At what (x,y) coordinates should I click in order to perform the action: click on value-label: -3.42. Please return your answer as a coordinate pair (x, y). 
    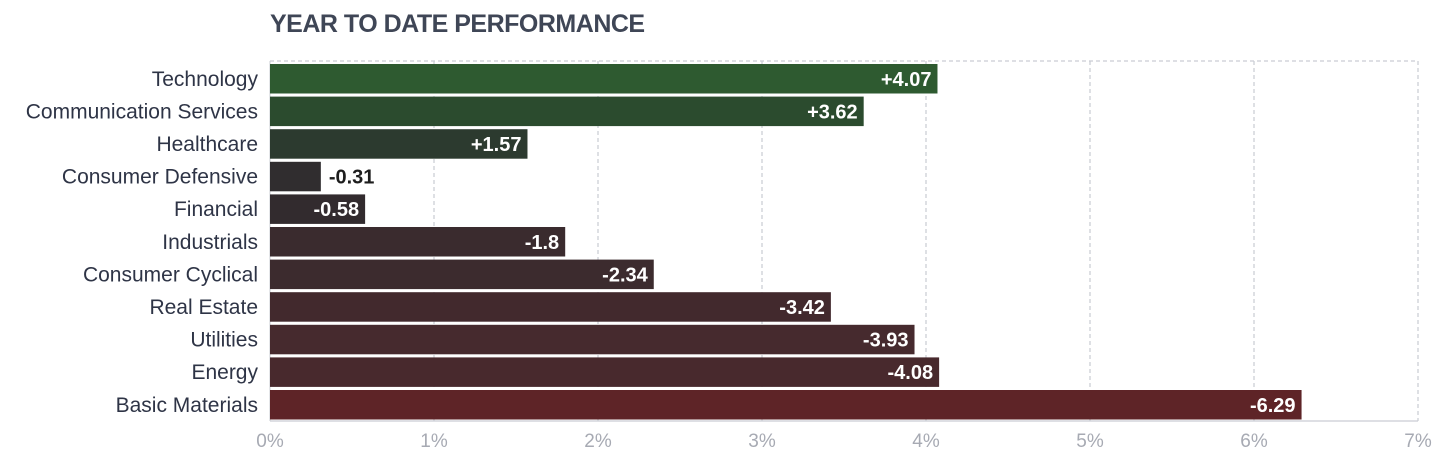
    Looking at the image, I should click on (802, 308).